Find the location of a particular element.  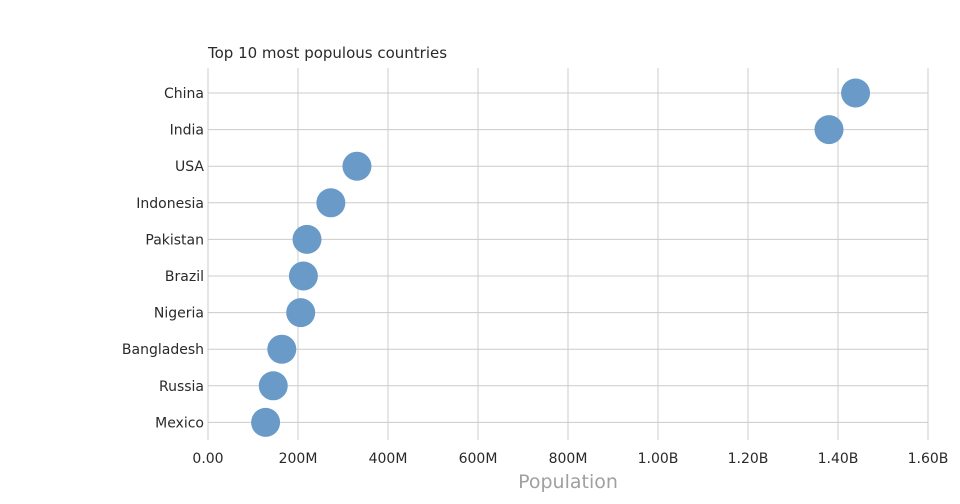

data-point-brazil is located at coordinates (303, 276).